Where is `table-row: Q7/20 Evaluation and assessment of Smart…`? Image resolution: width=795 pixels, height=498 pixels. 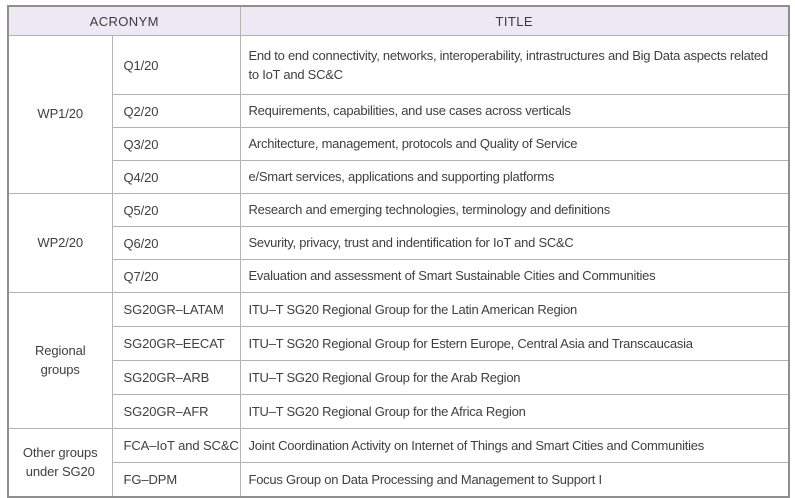
table-row: Q7/20 Evaluation and assessment of Smart… is located at coordinates (399, 276).